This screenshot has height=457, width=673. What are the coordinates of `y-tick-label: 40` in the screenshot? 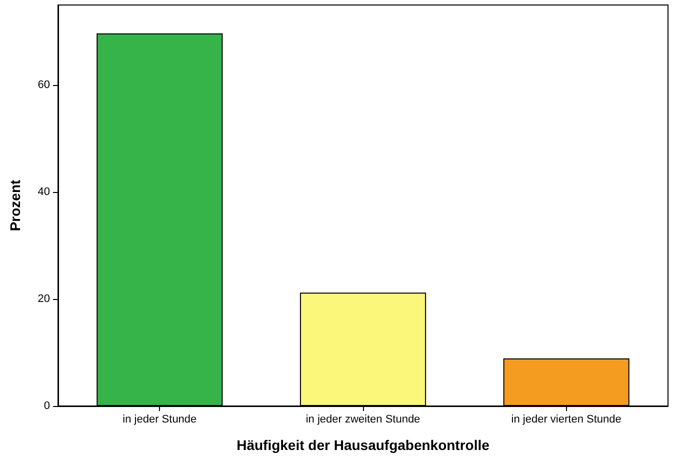 It's located at (44, 192).